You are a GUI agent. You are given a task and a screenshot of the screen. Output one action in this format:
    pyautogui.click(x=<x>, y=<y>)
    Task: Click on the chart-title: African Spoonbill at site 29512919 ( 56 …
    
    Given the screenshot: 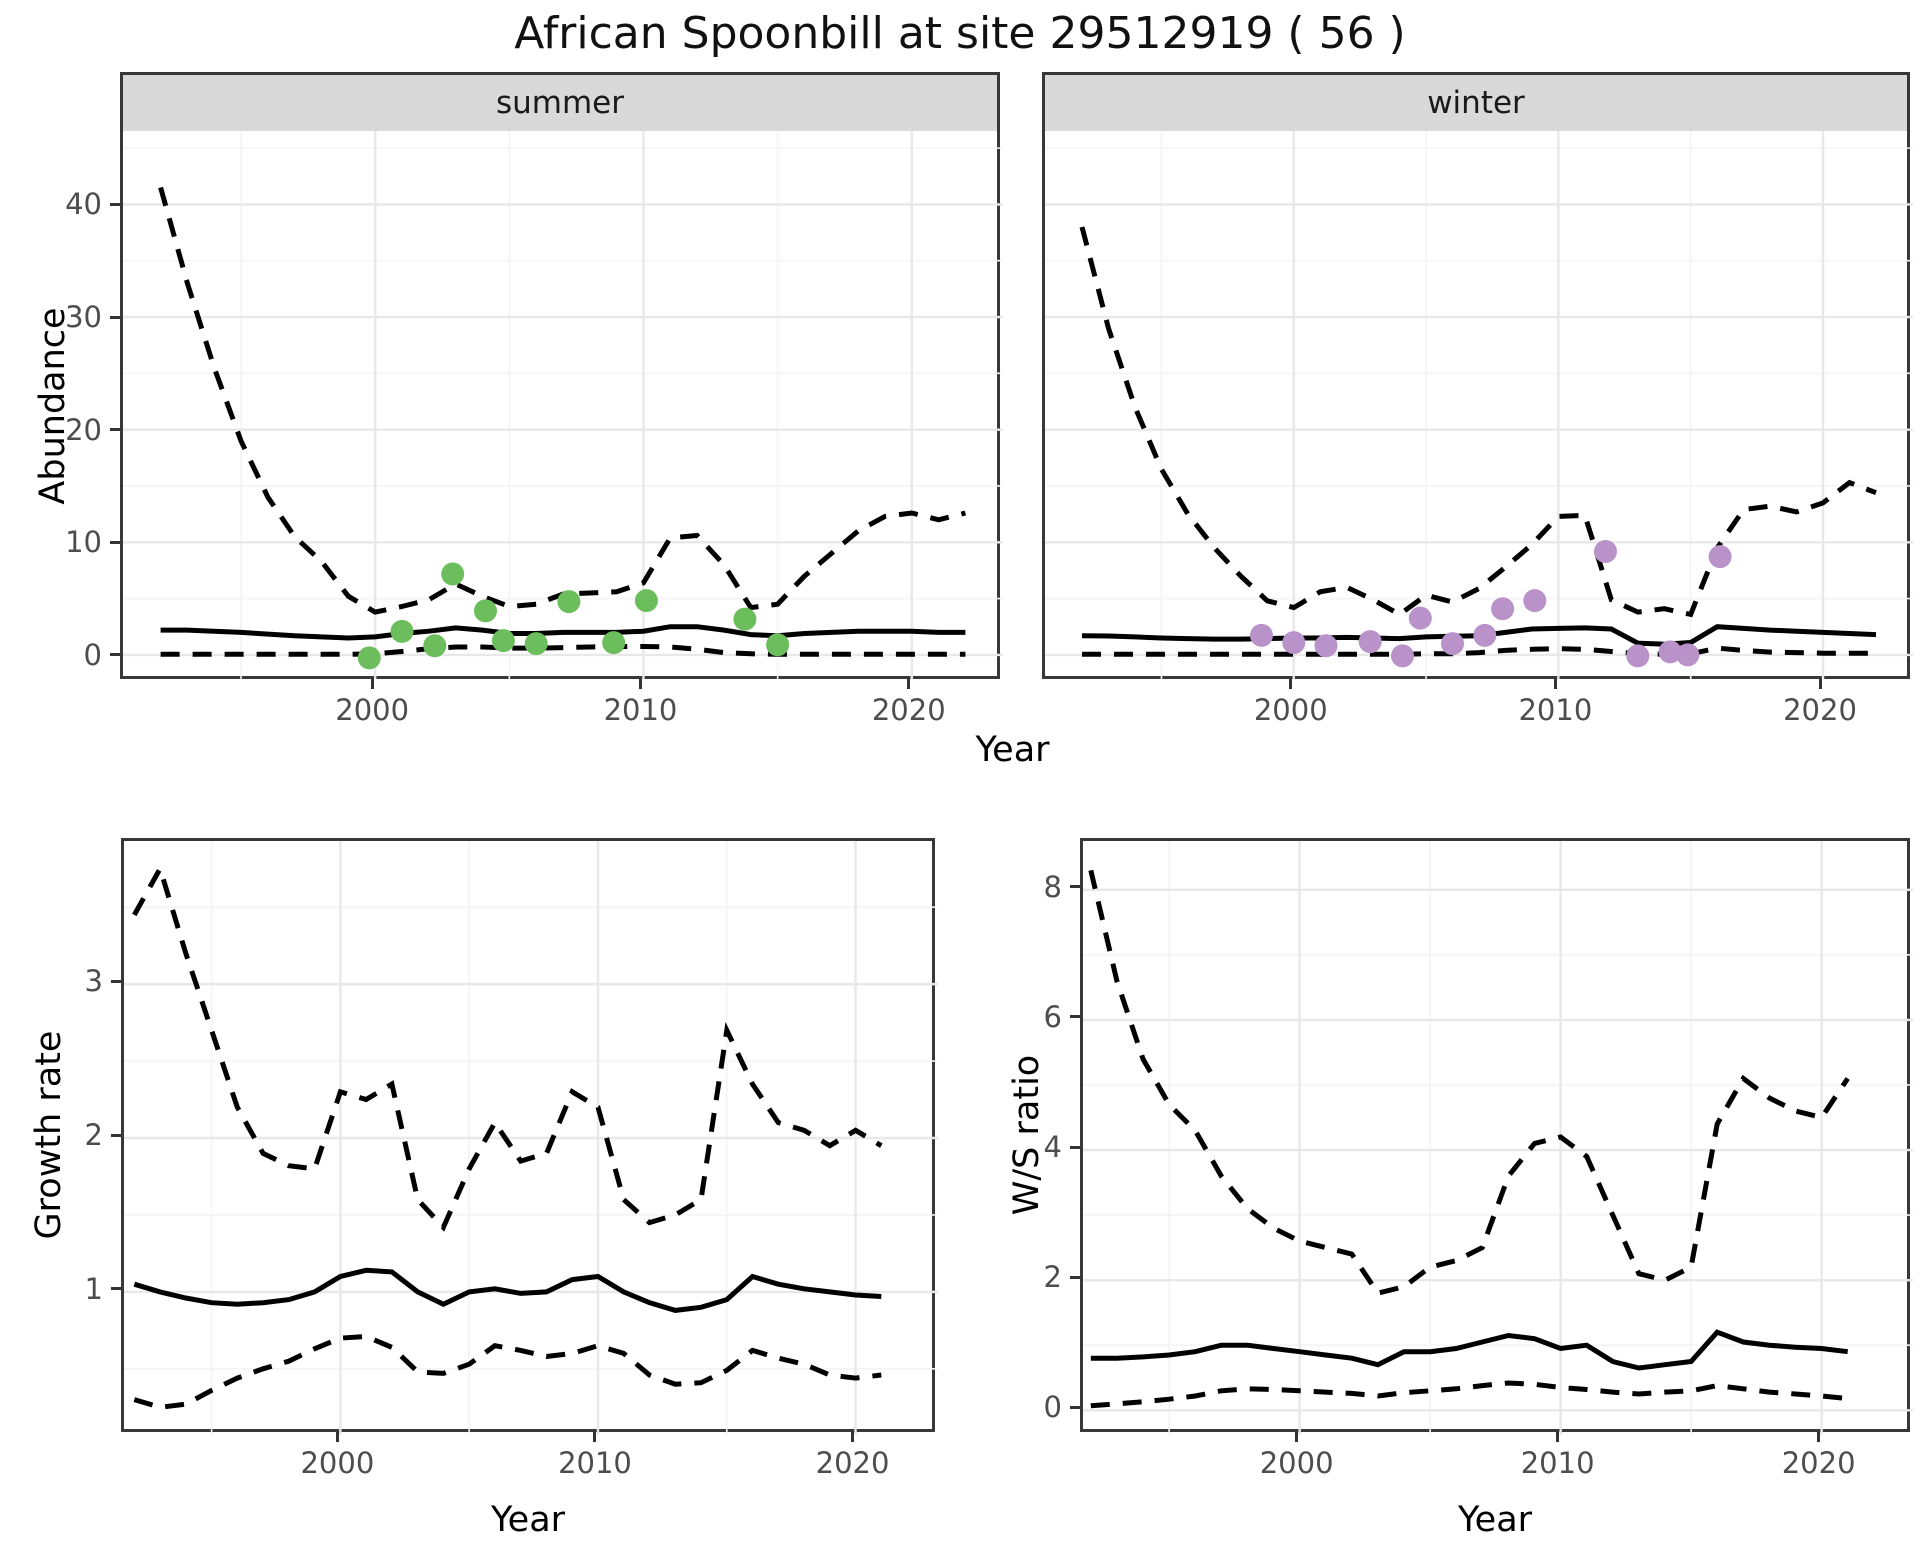 What is the action you would take?
    pyautogui.click(x=960, y=33)
    